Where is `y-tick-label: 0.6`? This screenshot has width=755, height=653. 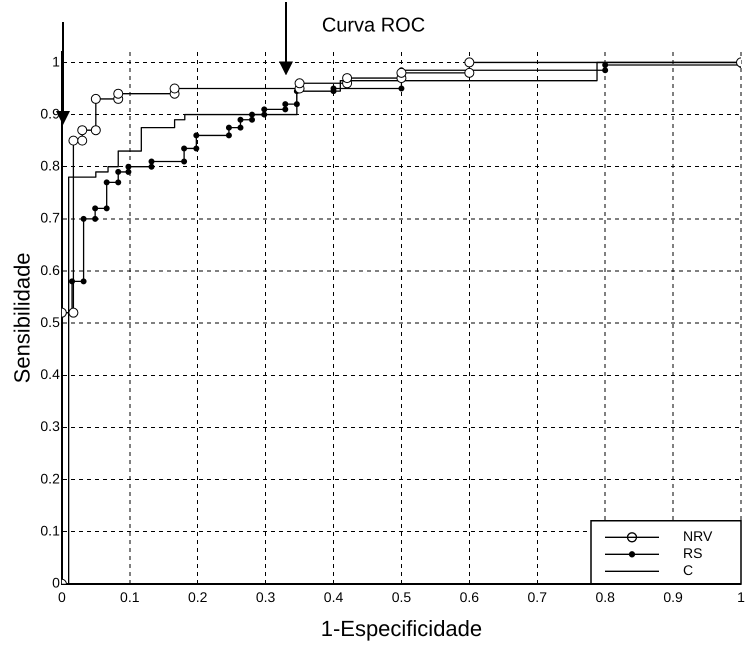 y-tick-label: 0.6 is located at coordinates (50, 270).